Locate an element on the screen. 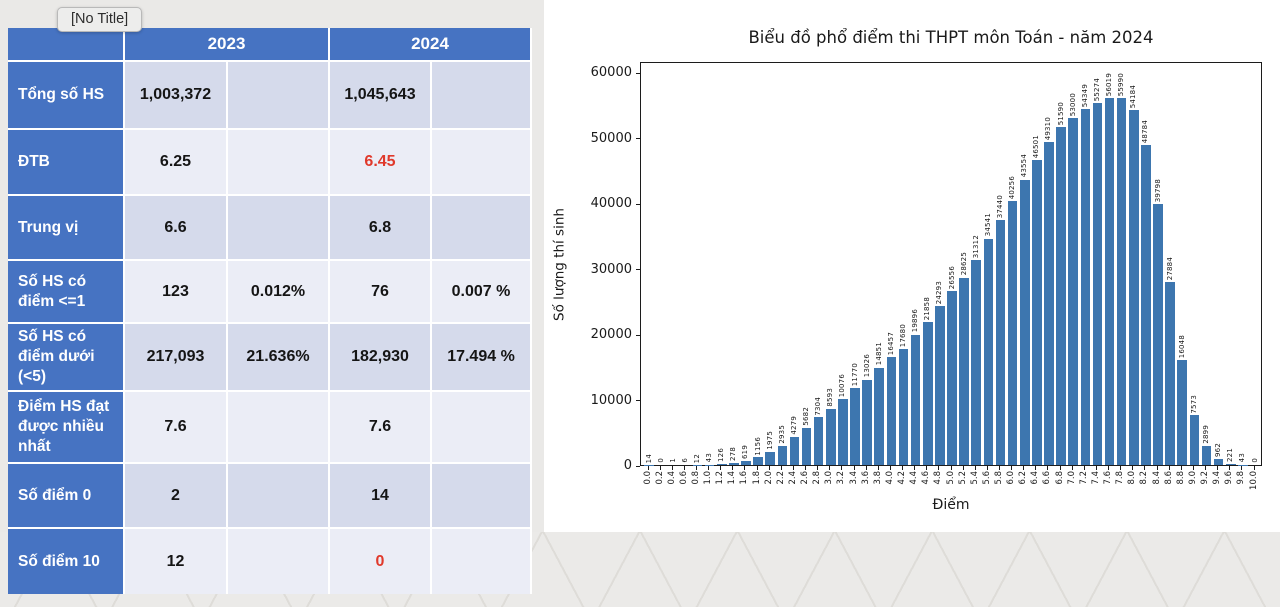  x-tick-label: 8.2 is located at coordinates (1144, 478).